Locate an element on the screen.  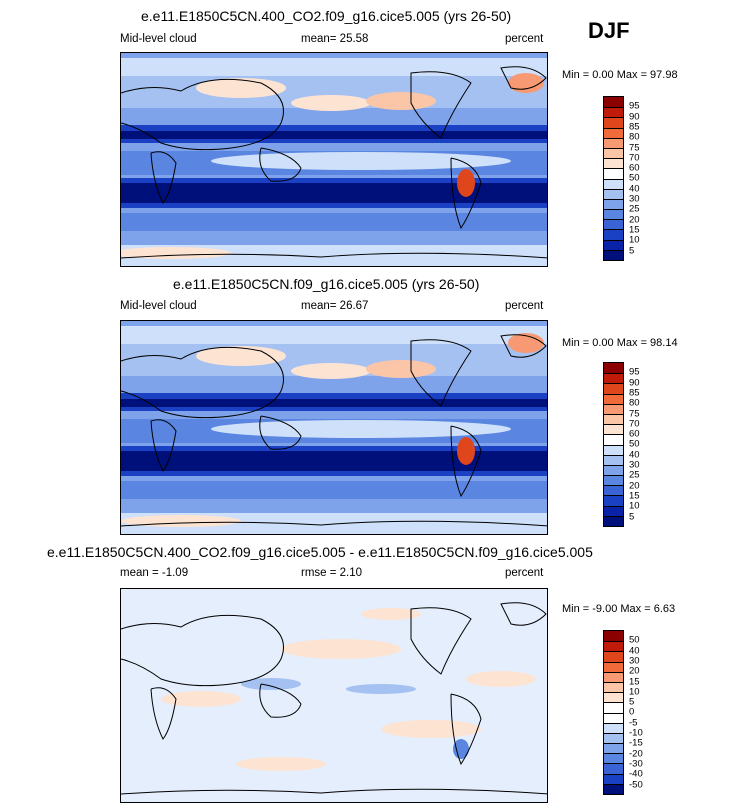
panel2-units: percent is located at coordinates (524, 306).